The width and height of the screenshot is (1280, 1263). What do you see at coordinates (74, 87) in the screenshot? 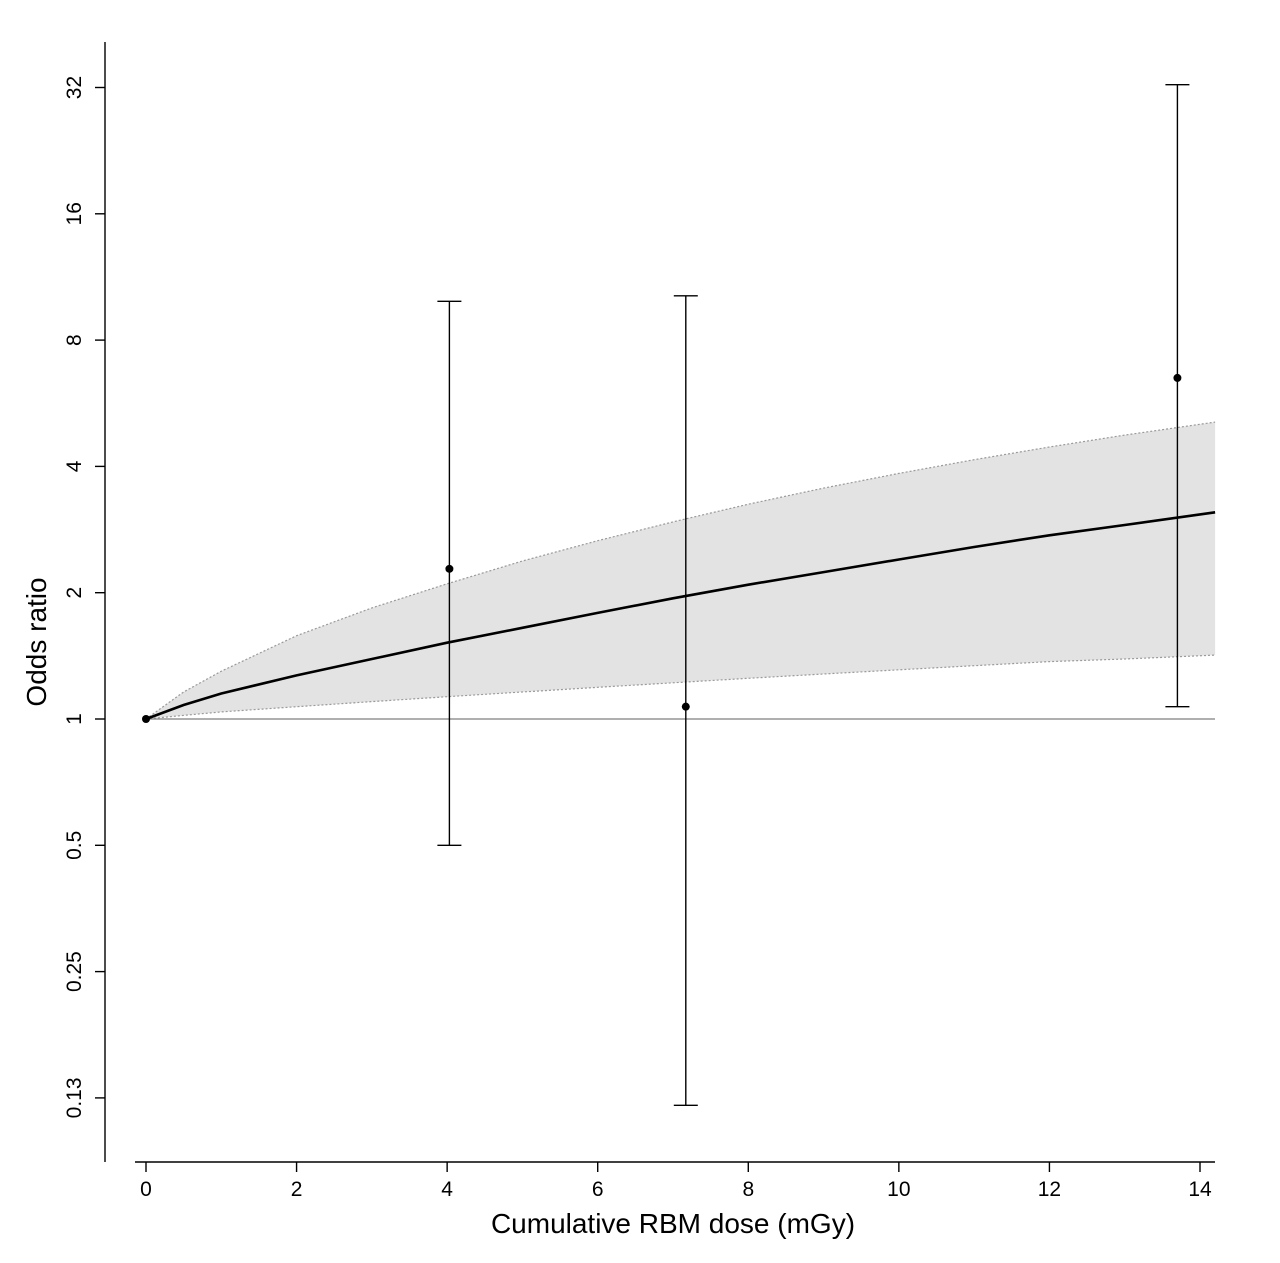
I see `y-tick-label: 32` at bounding box center [74, 87].